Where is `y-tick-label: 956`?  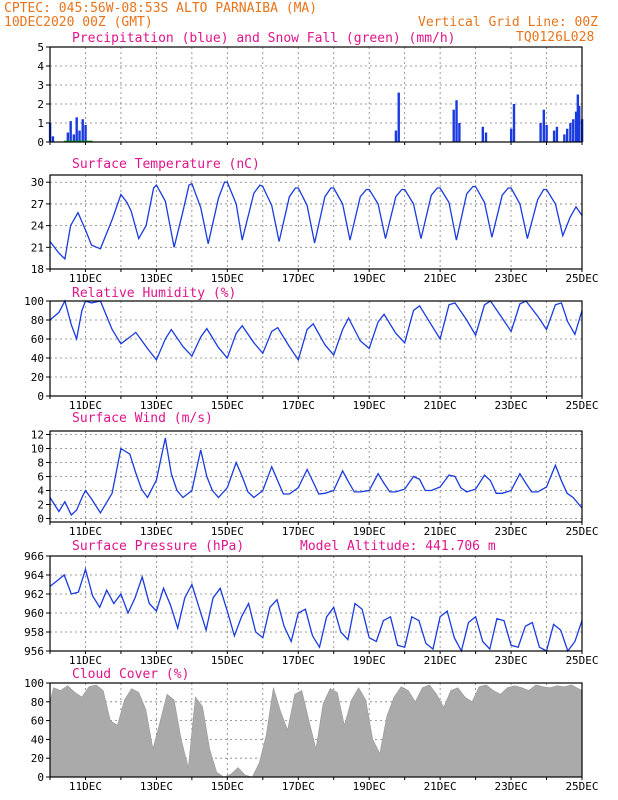
y-tick-label: 956 is located at coordinates (34, 651).